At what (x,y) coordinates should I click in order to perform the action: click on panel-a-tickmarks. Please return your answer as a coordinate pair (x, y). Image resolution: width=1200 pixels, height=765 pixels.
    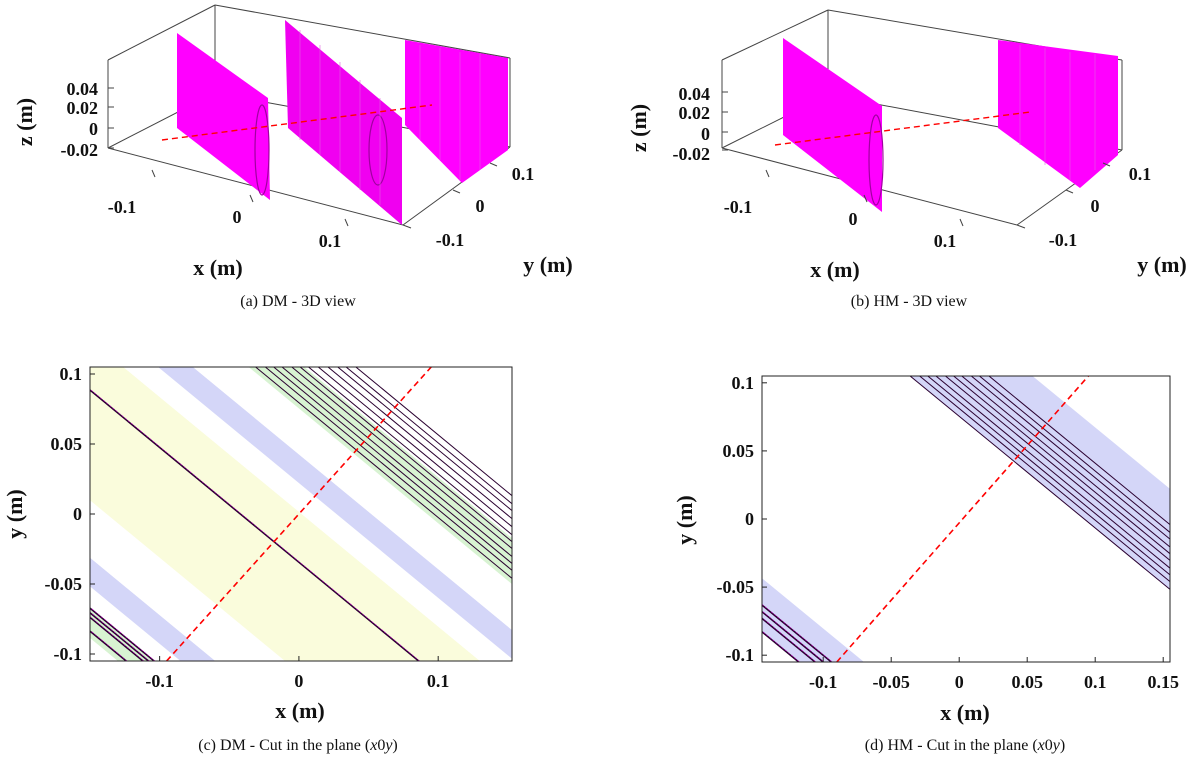
    Looking at the image, I should click on (303, 158).